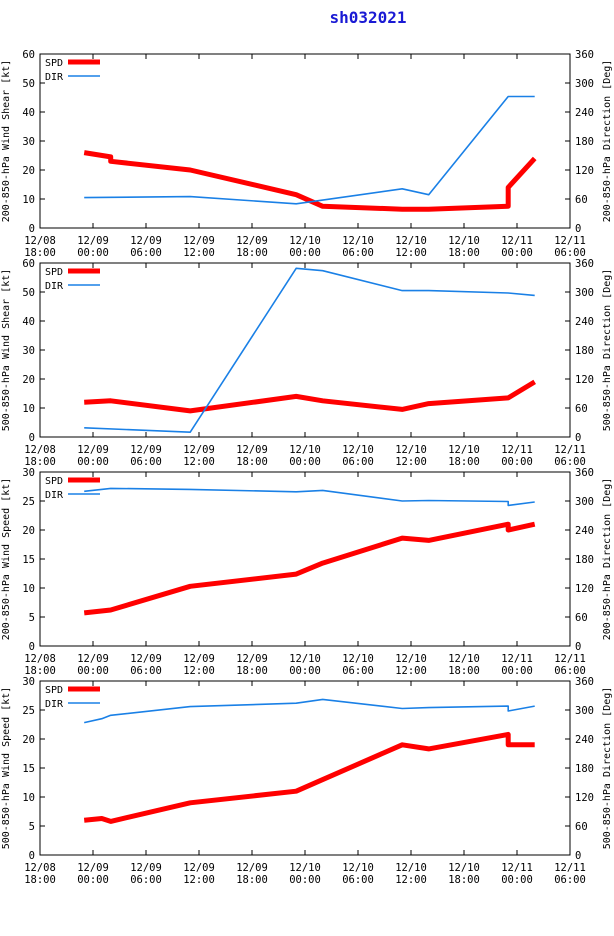 This screenshot has height=936, width=614. Describe the element at coordinates (28, 589) in the screenshot. I see `y-tick-label: 10` at that location.